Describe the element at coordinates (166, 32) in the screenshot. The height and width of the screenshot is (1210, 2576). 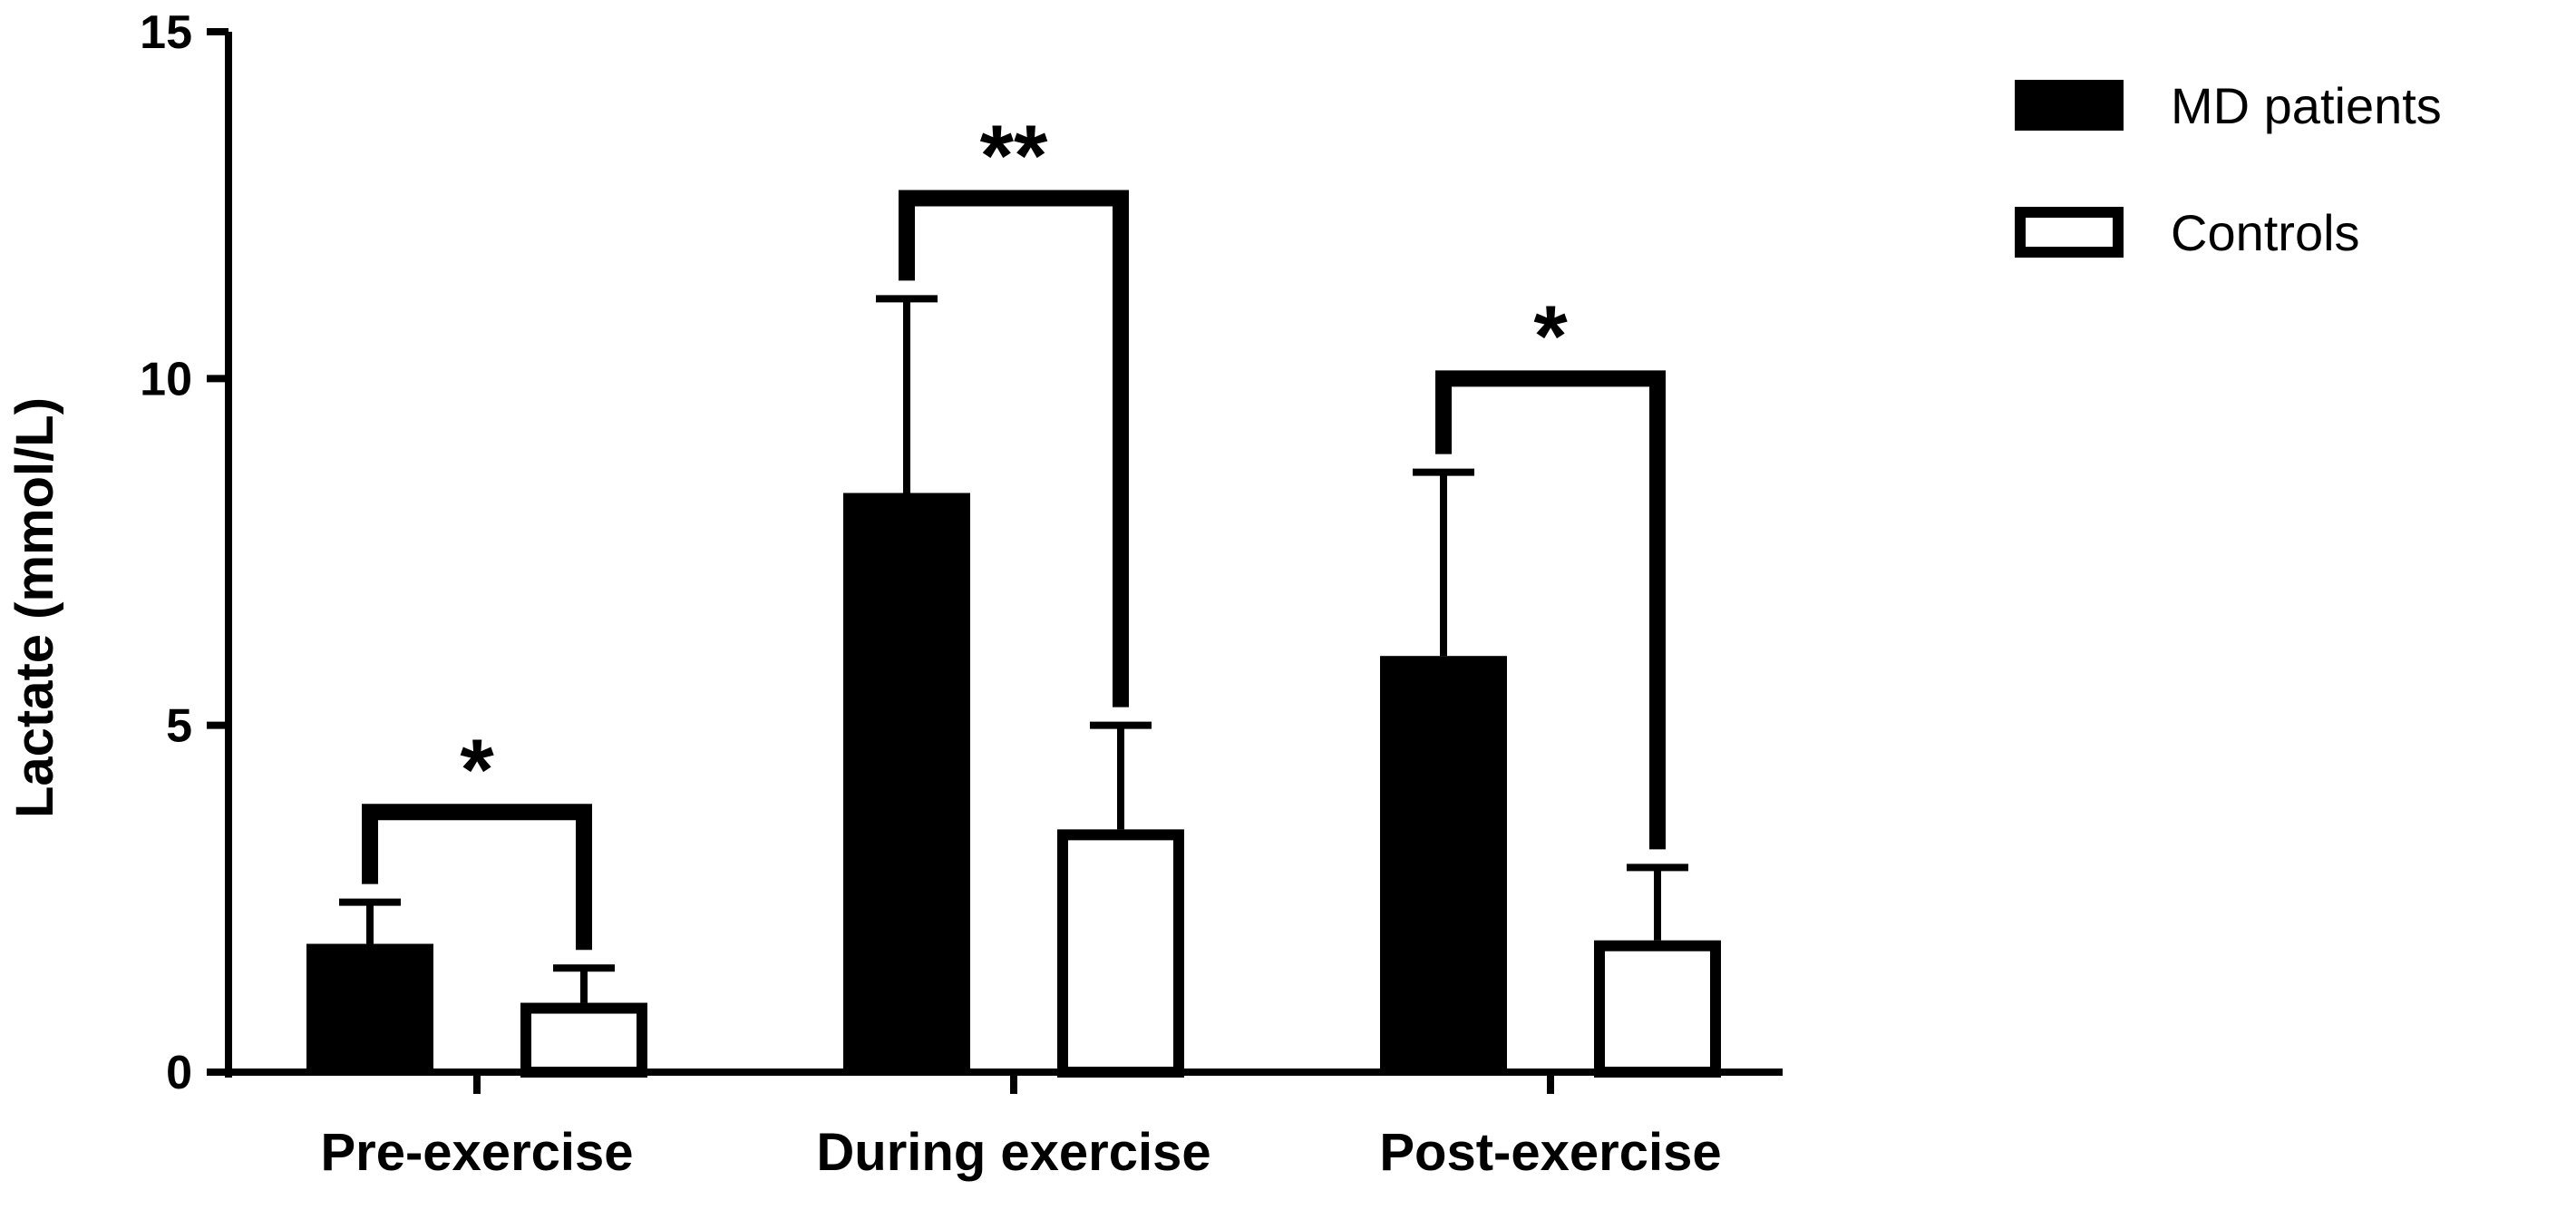
I see `y-tick-label: 15` at that location.